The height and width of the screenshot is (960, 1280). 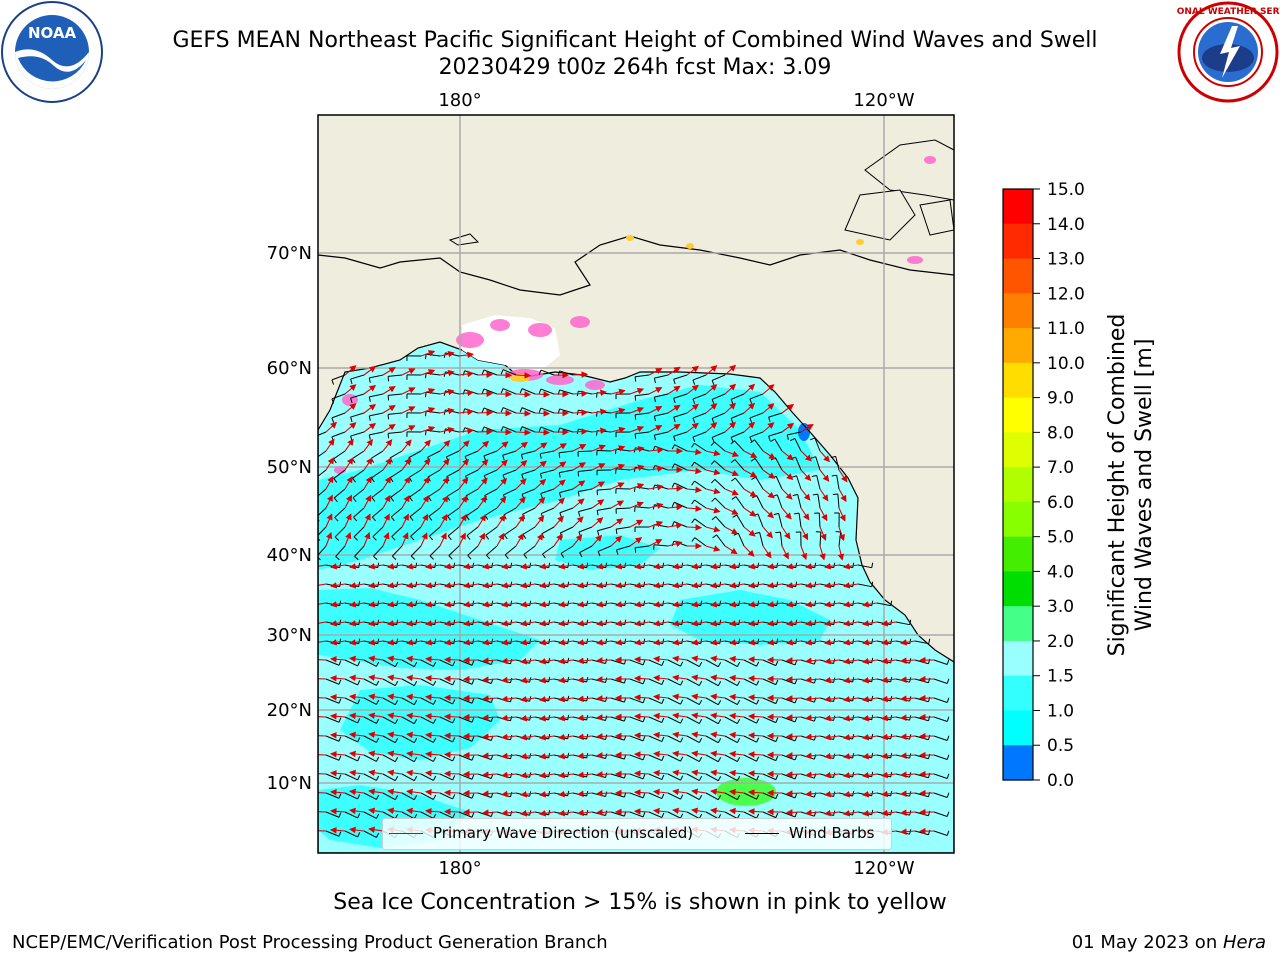 What do you see at coordinates (762, 833) in the screenshot?
I see `wind-barb-swatch` at bounding box center [762, 833].